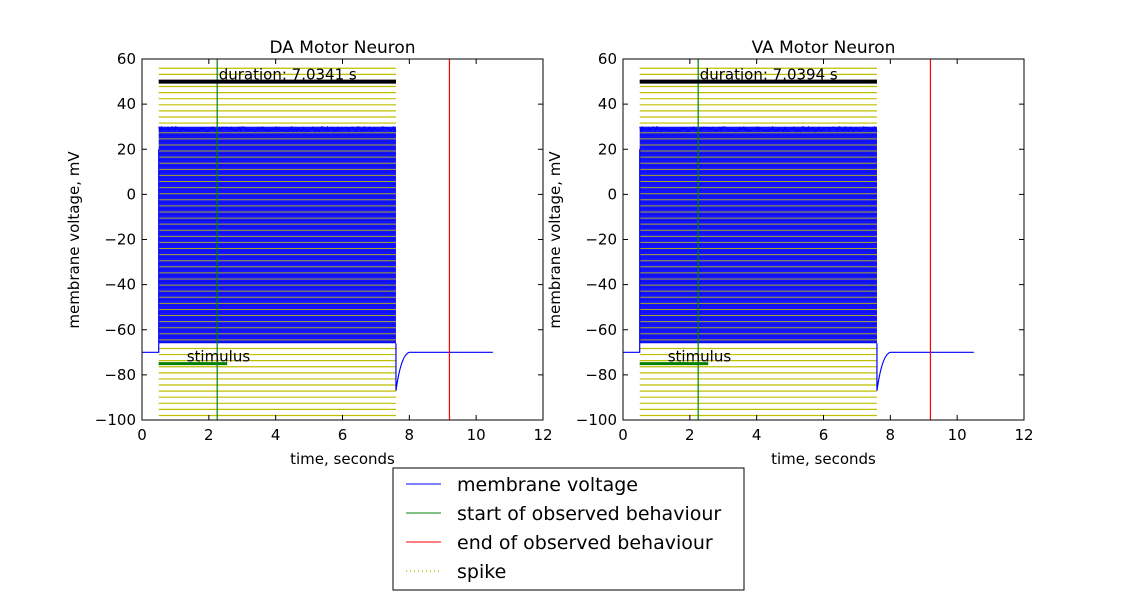  What do you see at coordinates (481, 572) in the screenshot?
I see `legend-label: spike` at bounding box center [481, 572].